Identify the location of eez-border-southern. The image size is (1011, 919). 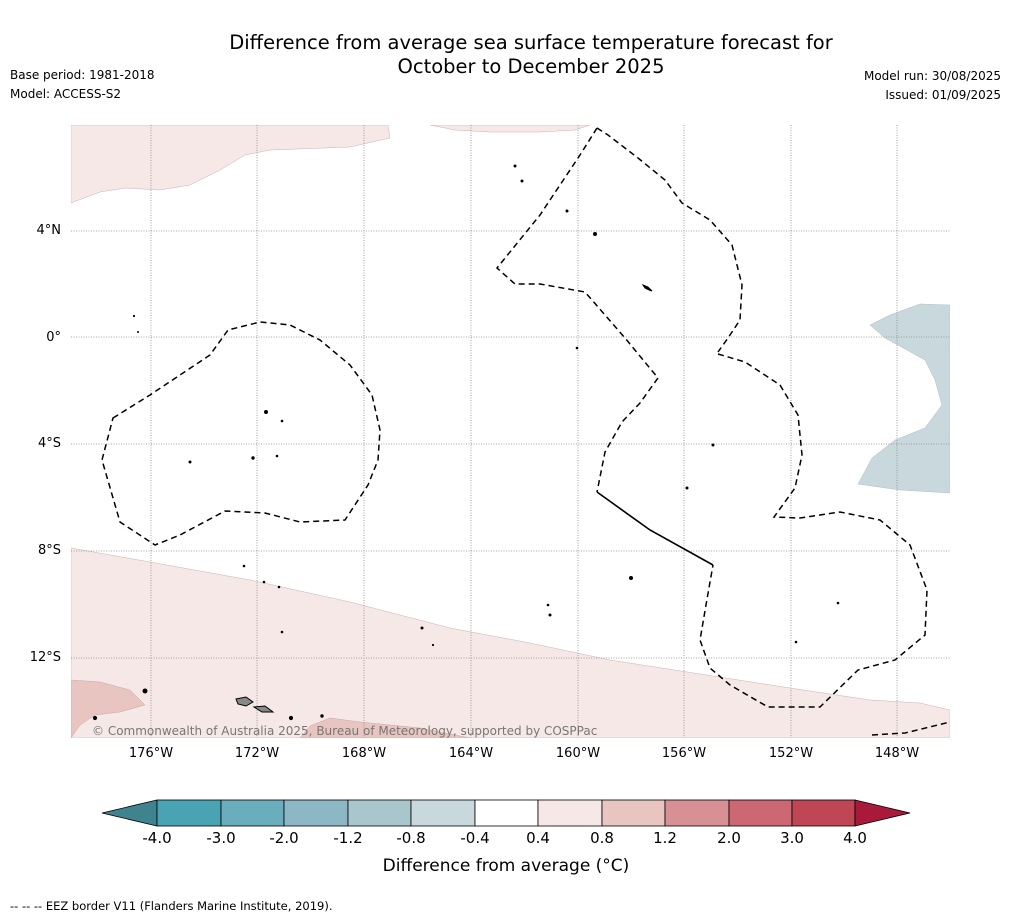
(813, 530).